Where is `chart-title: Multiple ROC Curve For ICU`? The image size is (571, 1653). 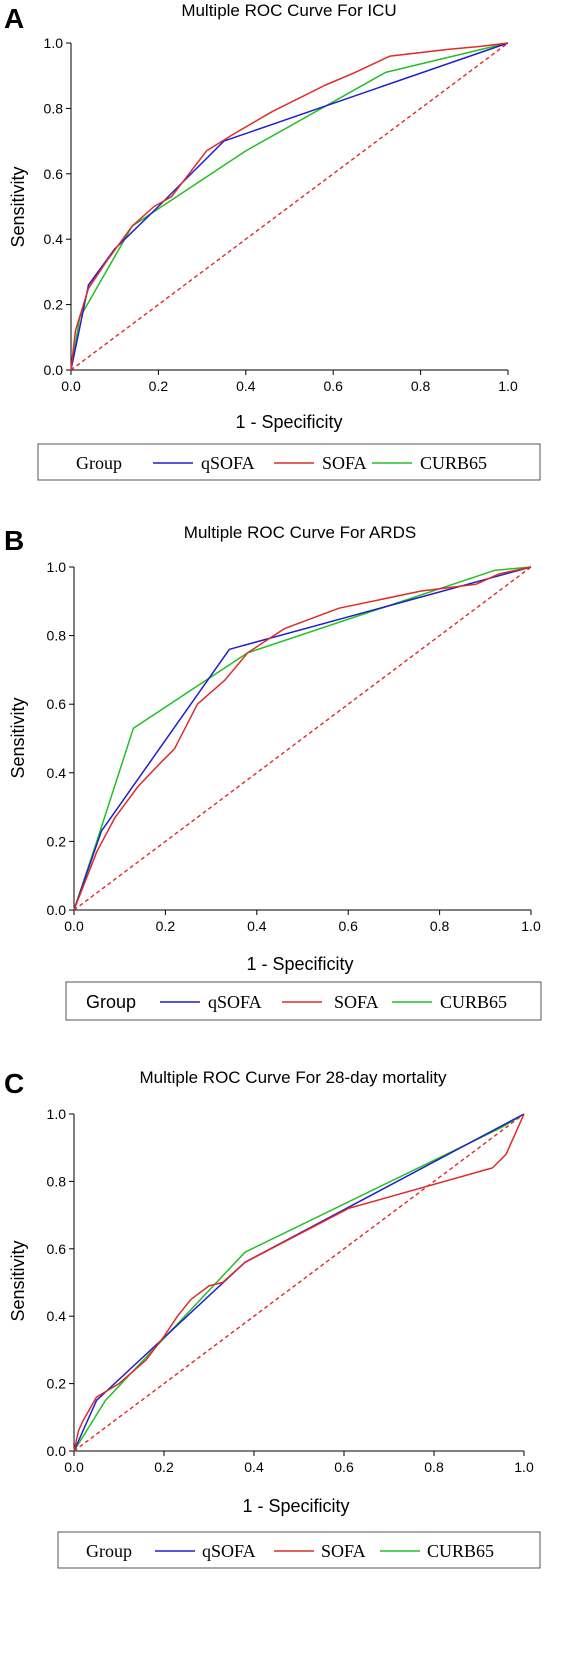
chart-title: Multiple ROC Curve For ICU is located at coordinates (288, 10).